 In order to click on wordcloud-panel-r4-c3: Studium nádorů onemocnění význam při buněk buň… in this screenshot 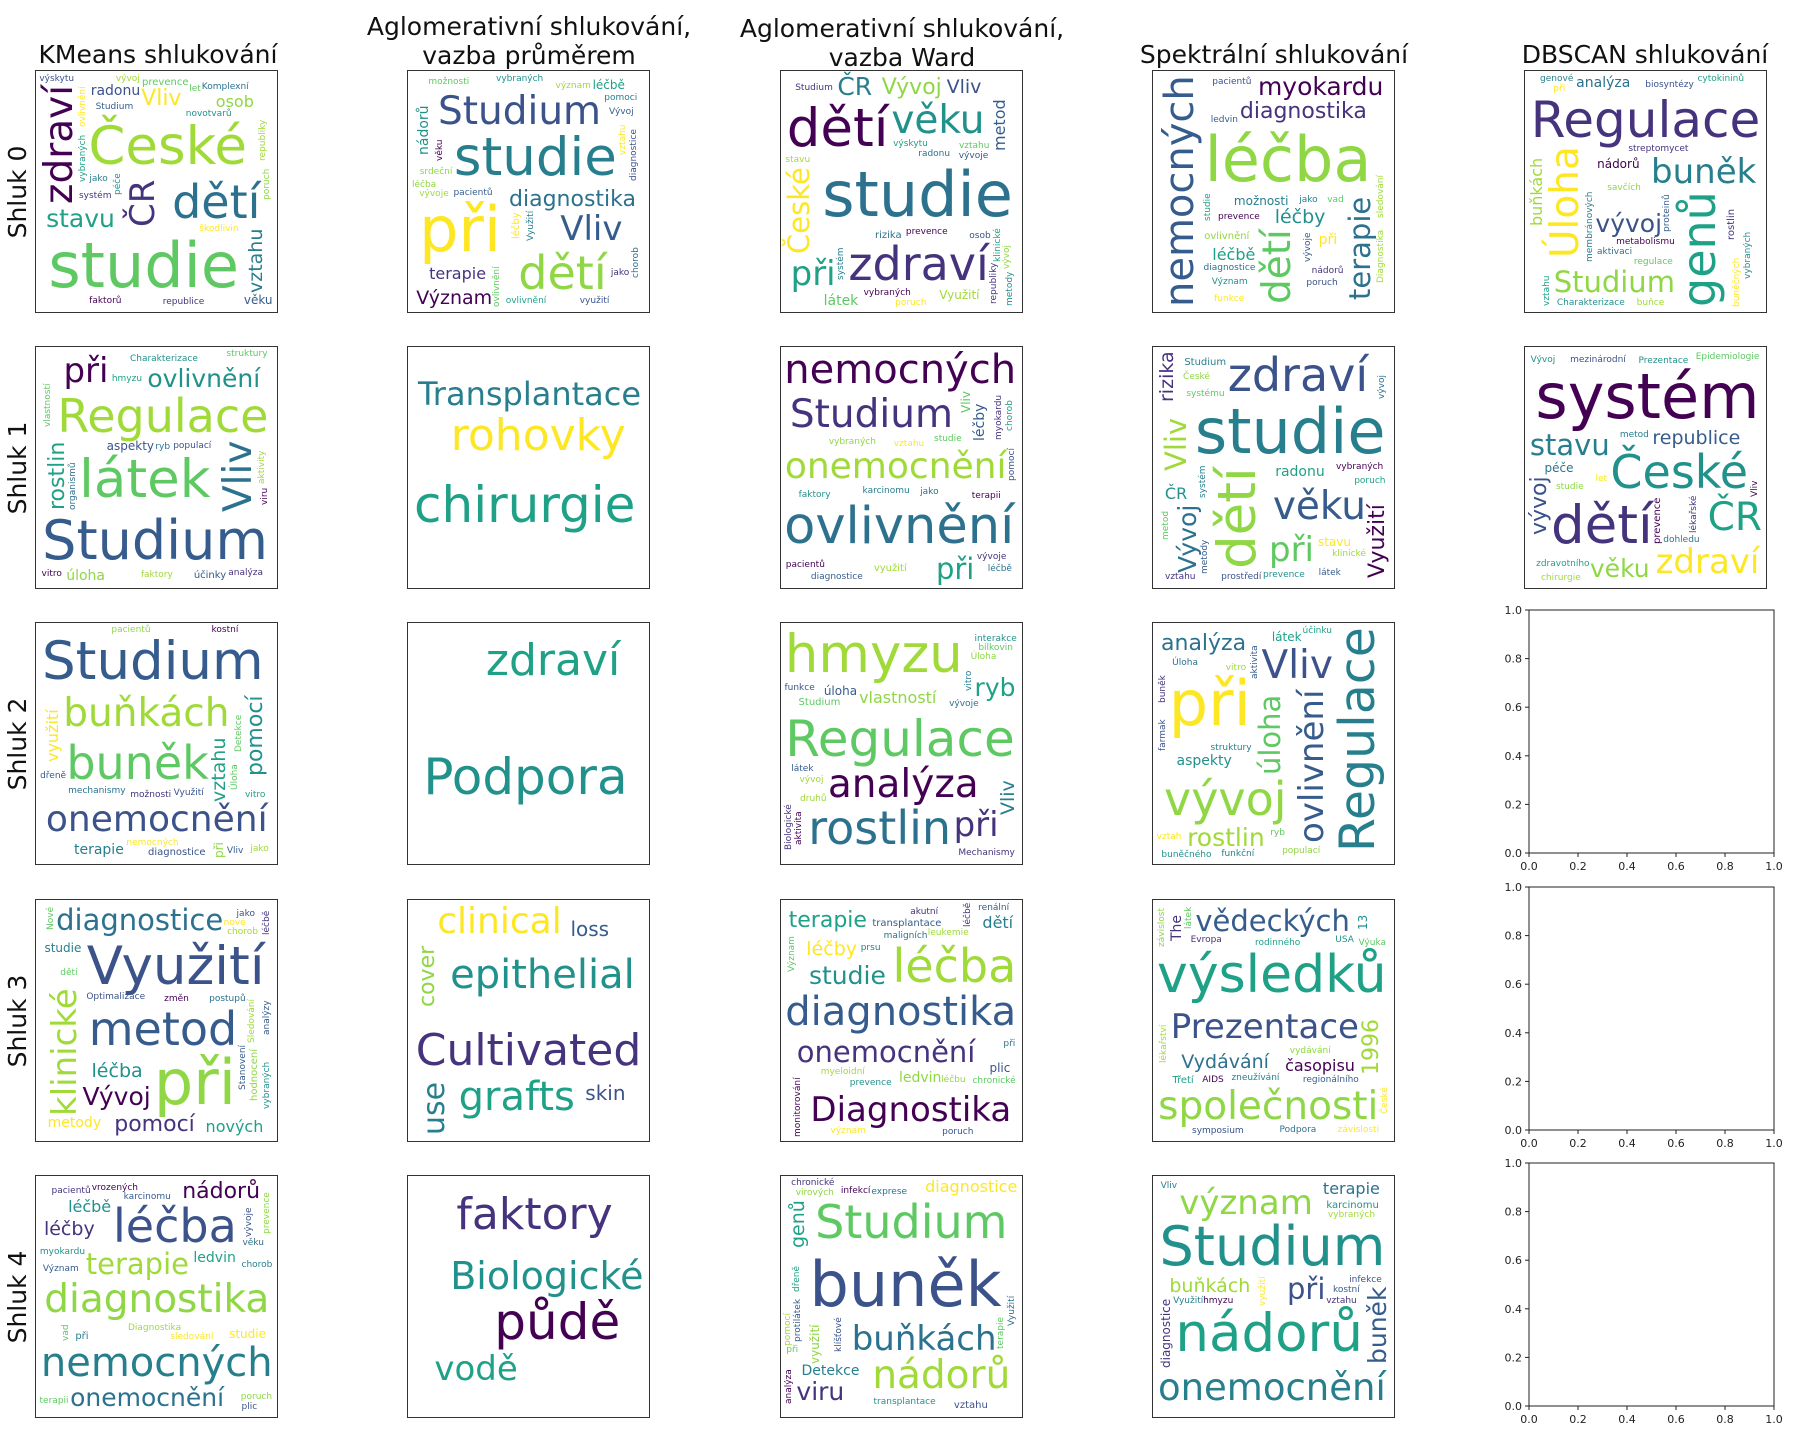, I will do `click(1273, 1296)`.